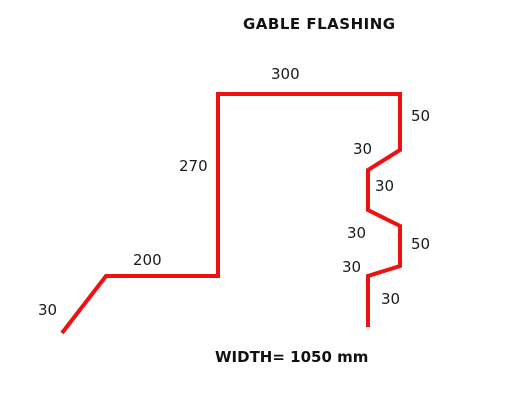  I want to click on dimension-50-mid: 50, so click(420, 244).